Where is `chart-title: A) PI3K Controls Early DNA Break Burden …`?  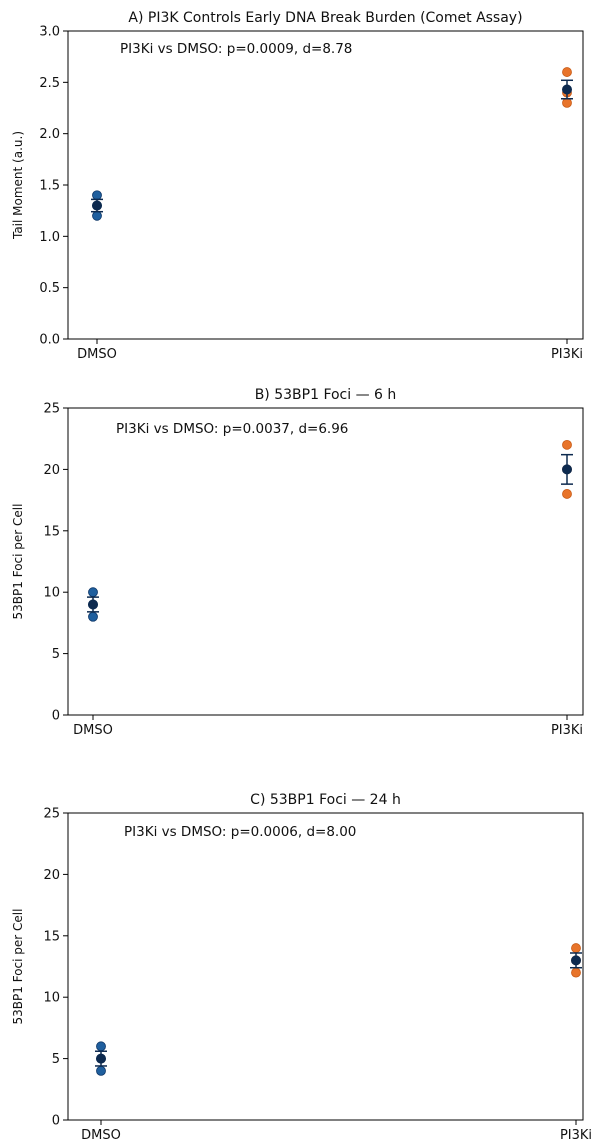 chart-title: A) PI3K Controls Early DNA Break Burden … is located at coordinates (325, 18).